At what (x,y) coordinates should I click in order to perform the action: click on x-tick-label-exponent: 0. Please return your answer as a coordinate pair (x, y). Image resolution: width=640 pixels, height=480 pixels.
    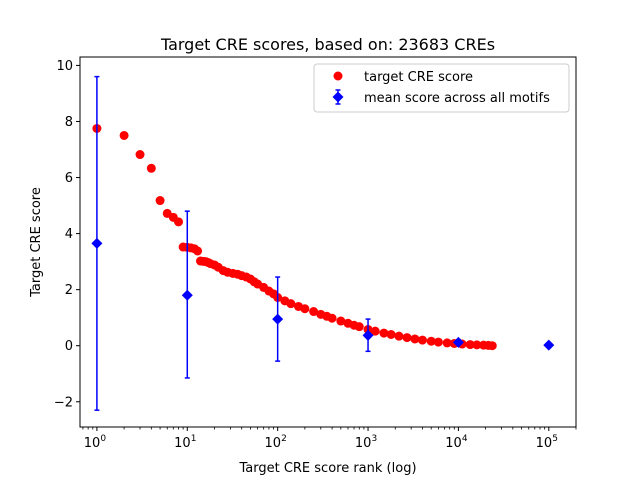
    Looking at the image, I should click on (103, 439).